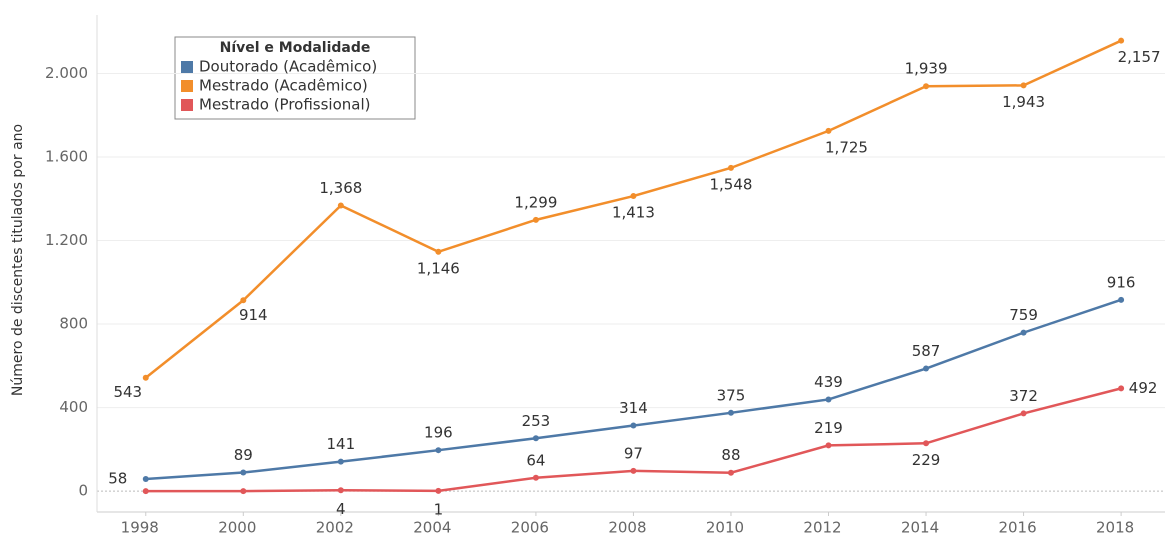  I want to click on data-label: 1, so click(439, 509).